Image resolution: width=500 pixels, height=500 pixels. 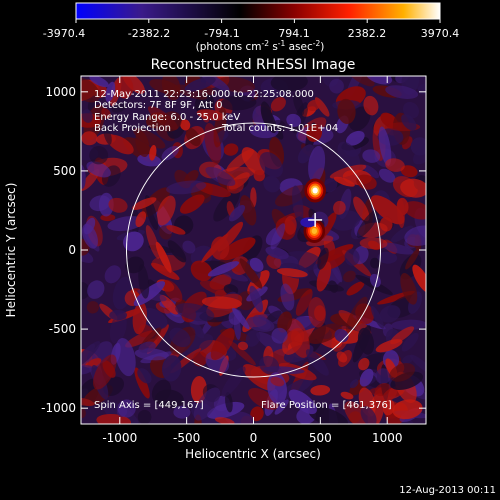 What do you see at coordinates (158, 105) in the screenshot?
I see `detectors-text: Detectors: 7F 8F 9F, Att 0` at bounding box center [158, 105].